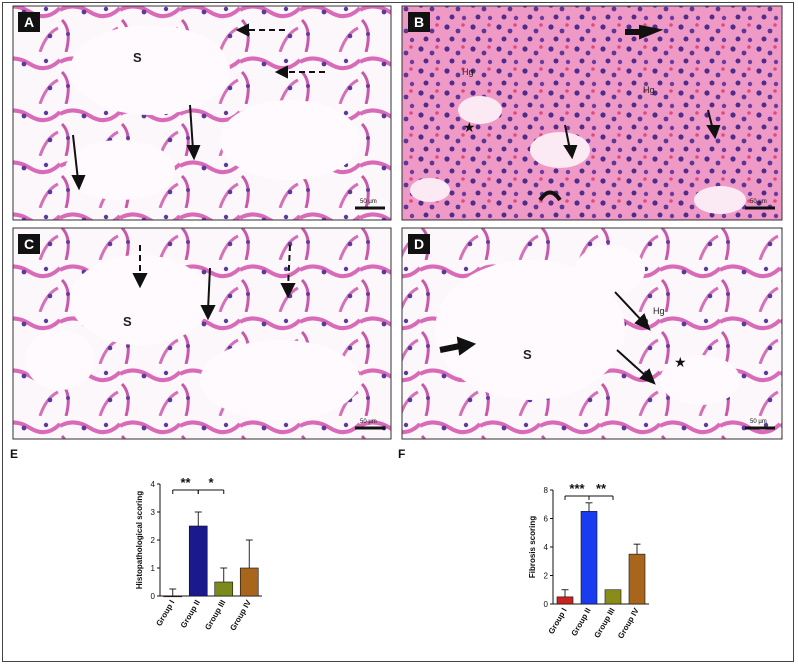  I want to click on chart-f-y-tick-label-0: 0, so click(546, 604).